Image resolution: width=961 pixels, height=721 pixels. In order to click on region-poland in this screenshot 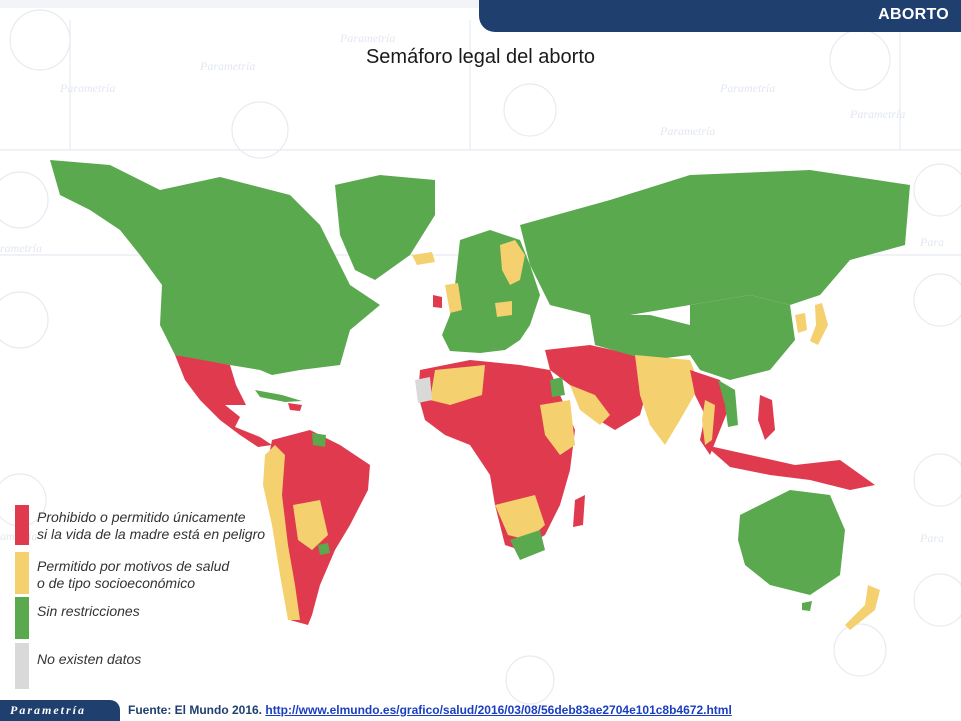, I will do `click(503, 309)`.